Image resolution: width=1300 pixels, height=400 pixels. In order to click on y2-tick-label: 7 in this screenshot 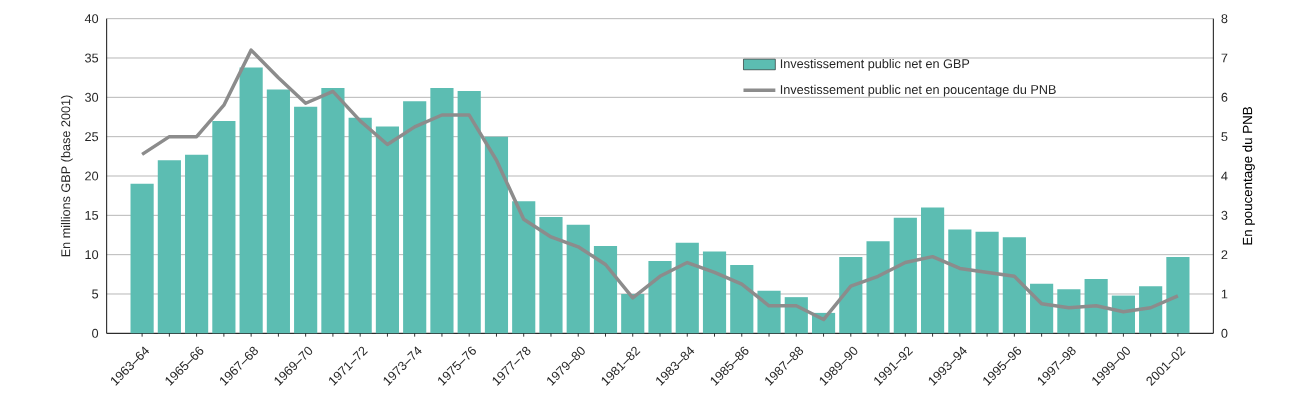, I will do `click(1224, 58)`.